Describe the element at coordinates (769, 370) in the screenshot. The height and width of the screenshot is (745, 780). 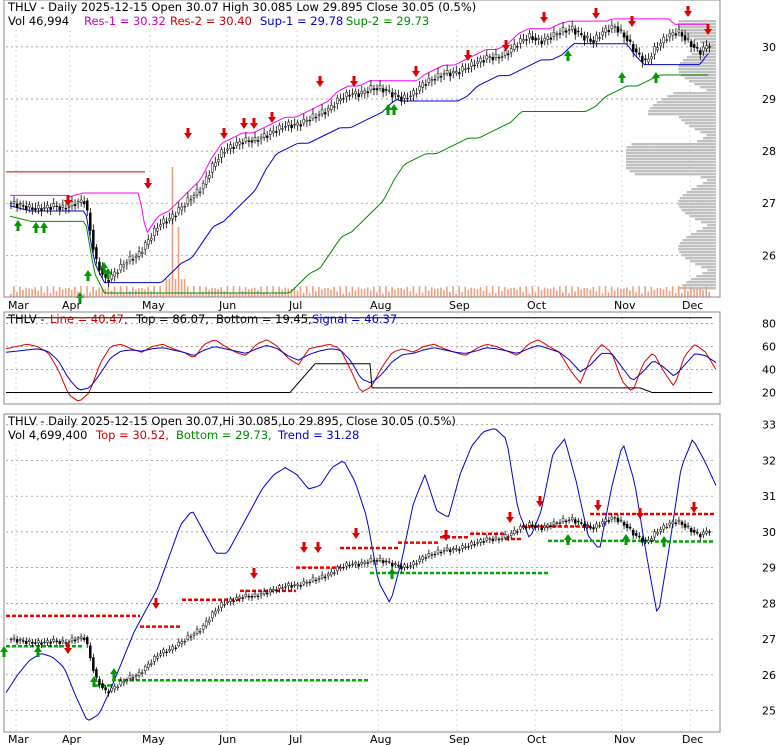
I see `osc-y-tick-label: 40` at that location.